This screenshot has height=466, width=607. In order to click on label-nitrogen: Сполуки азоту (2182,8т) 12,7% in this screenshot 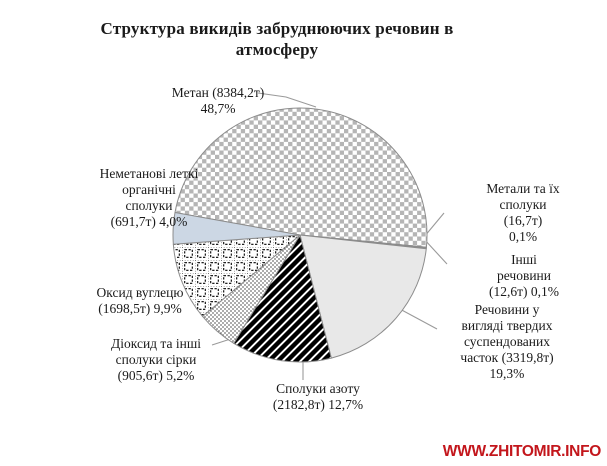, I will do `click(318, 396)`.